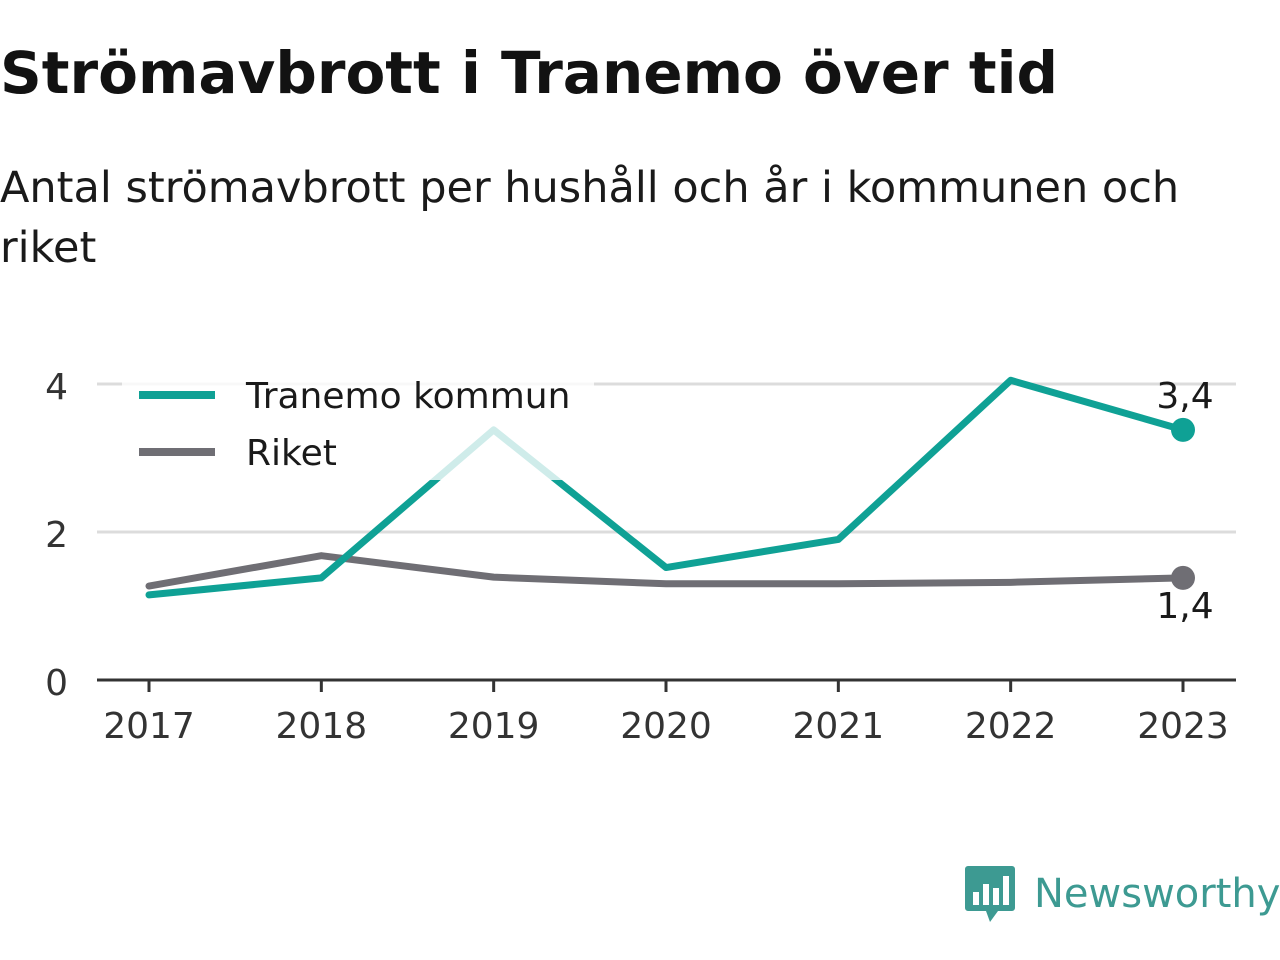 The width and height of the screenshot is (1280, 960). Describe the element at coordinates (494, 726) in the screenshot. I see `x-tick-label: 2019` at that location.